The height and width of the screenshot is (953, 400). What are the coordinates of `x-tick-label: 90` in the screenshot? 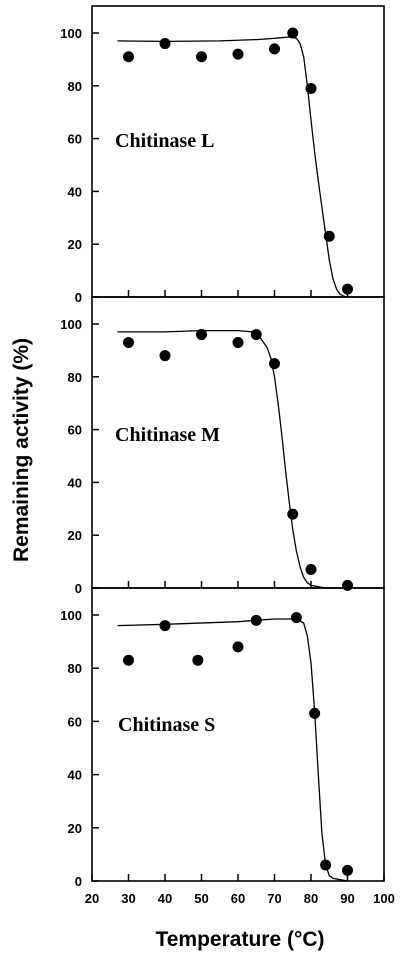 It's located at (347, 898).